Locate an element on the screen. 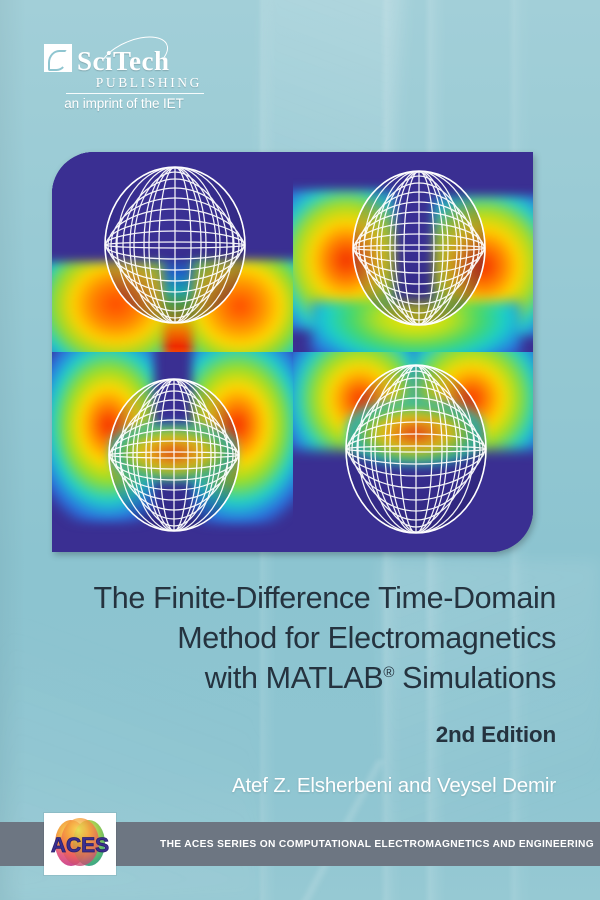 This screenshot has width=600, height=900. title-simulations-text: Simulations is located at coordinates (475, 678).